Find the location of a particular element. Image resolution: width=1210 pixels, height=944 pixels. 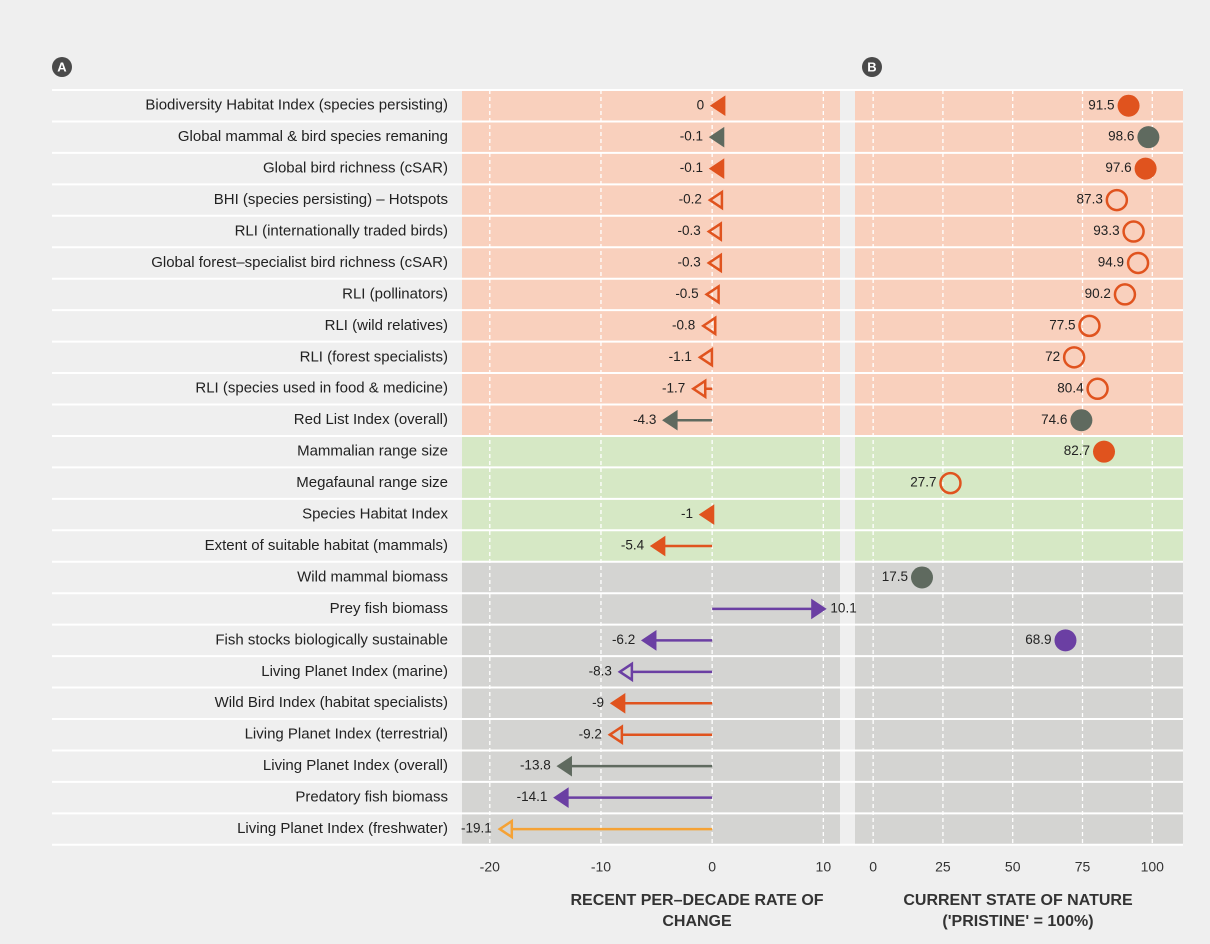

category-label: RLI (internationally traded birds) is located at coordinates (341, 230).